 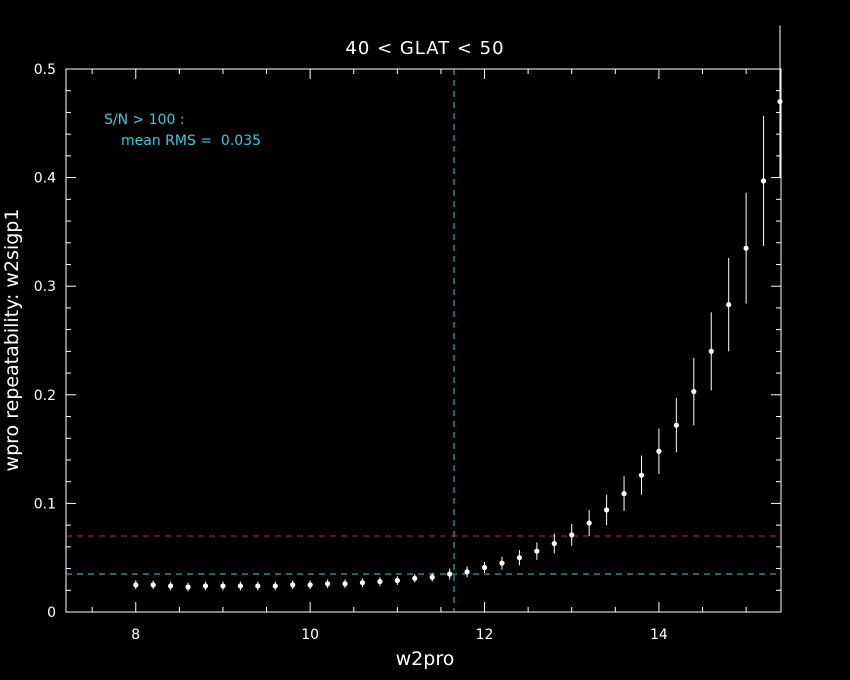 What do you see at coordinates (659, 635) in the screenshot?
I see `x-tick-label: 14` at bounding box center [659, 635].